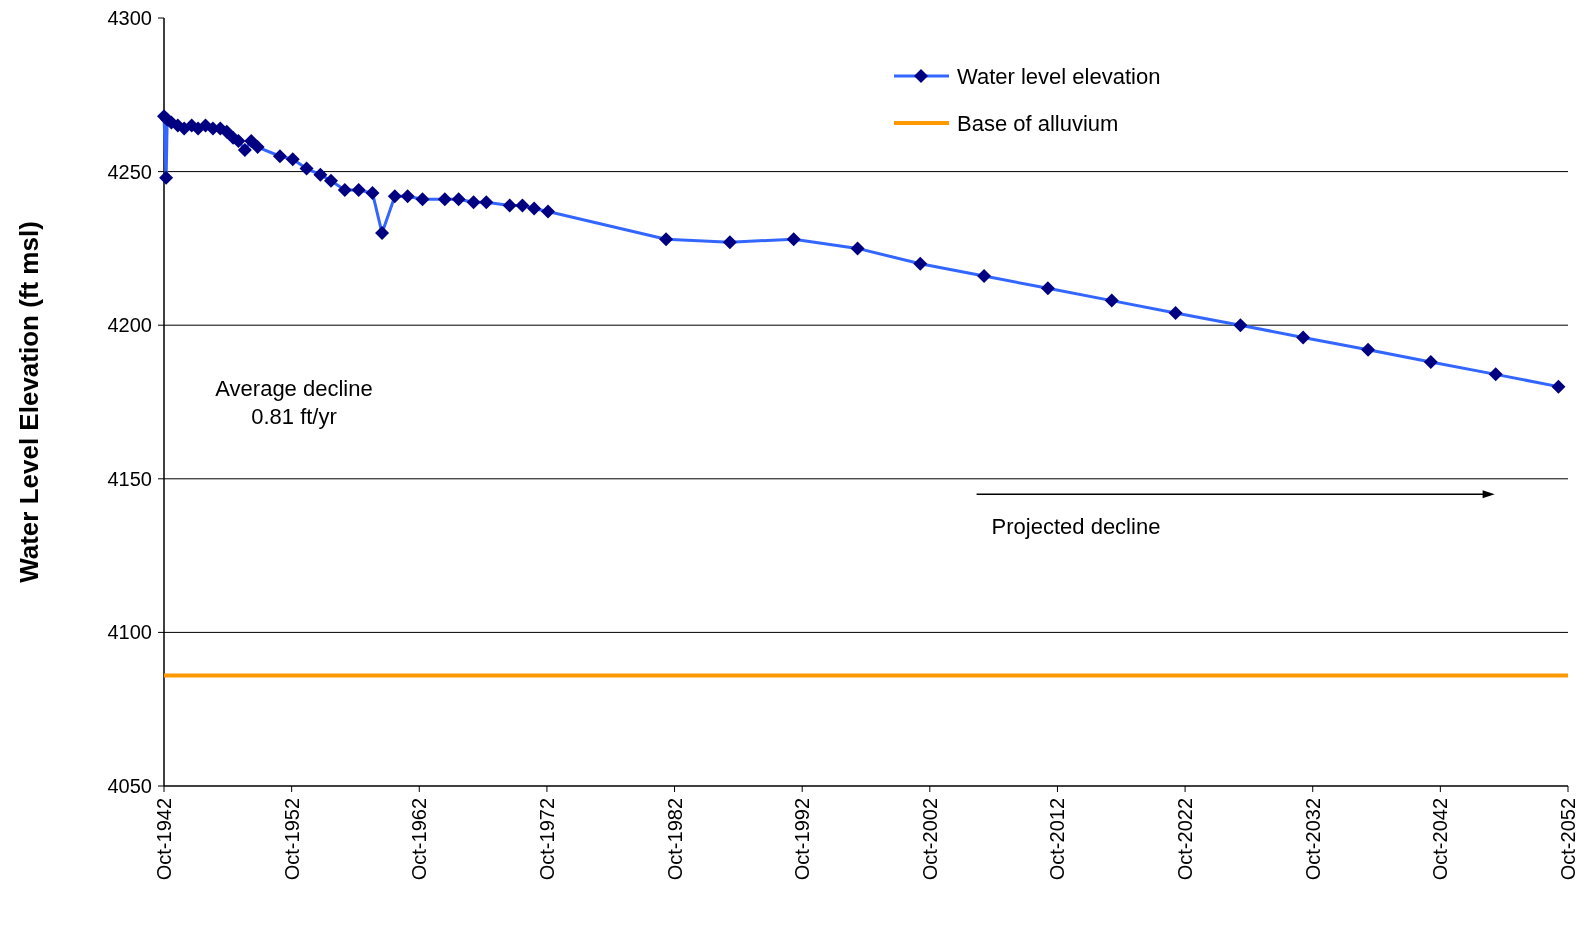 The width and height of the screenshot is (1585, 927). I want to click on y-tick-label: 4150, so click(129, 478).